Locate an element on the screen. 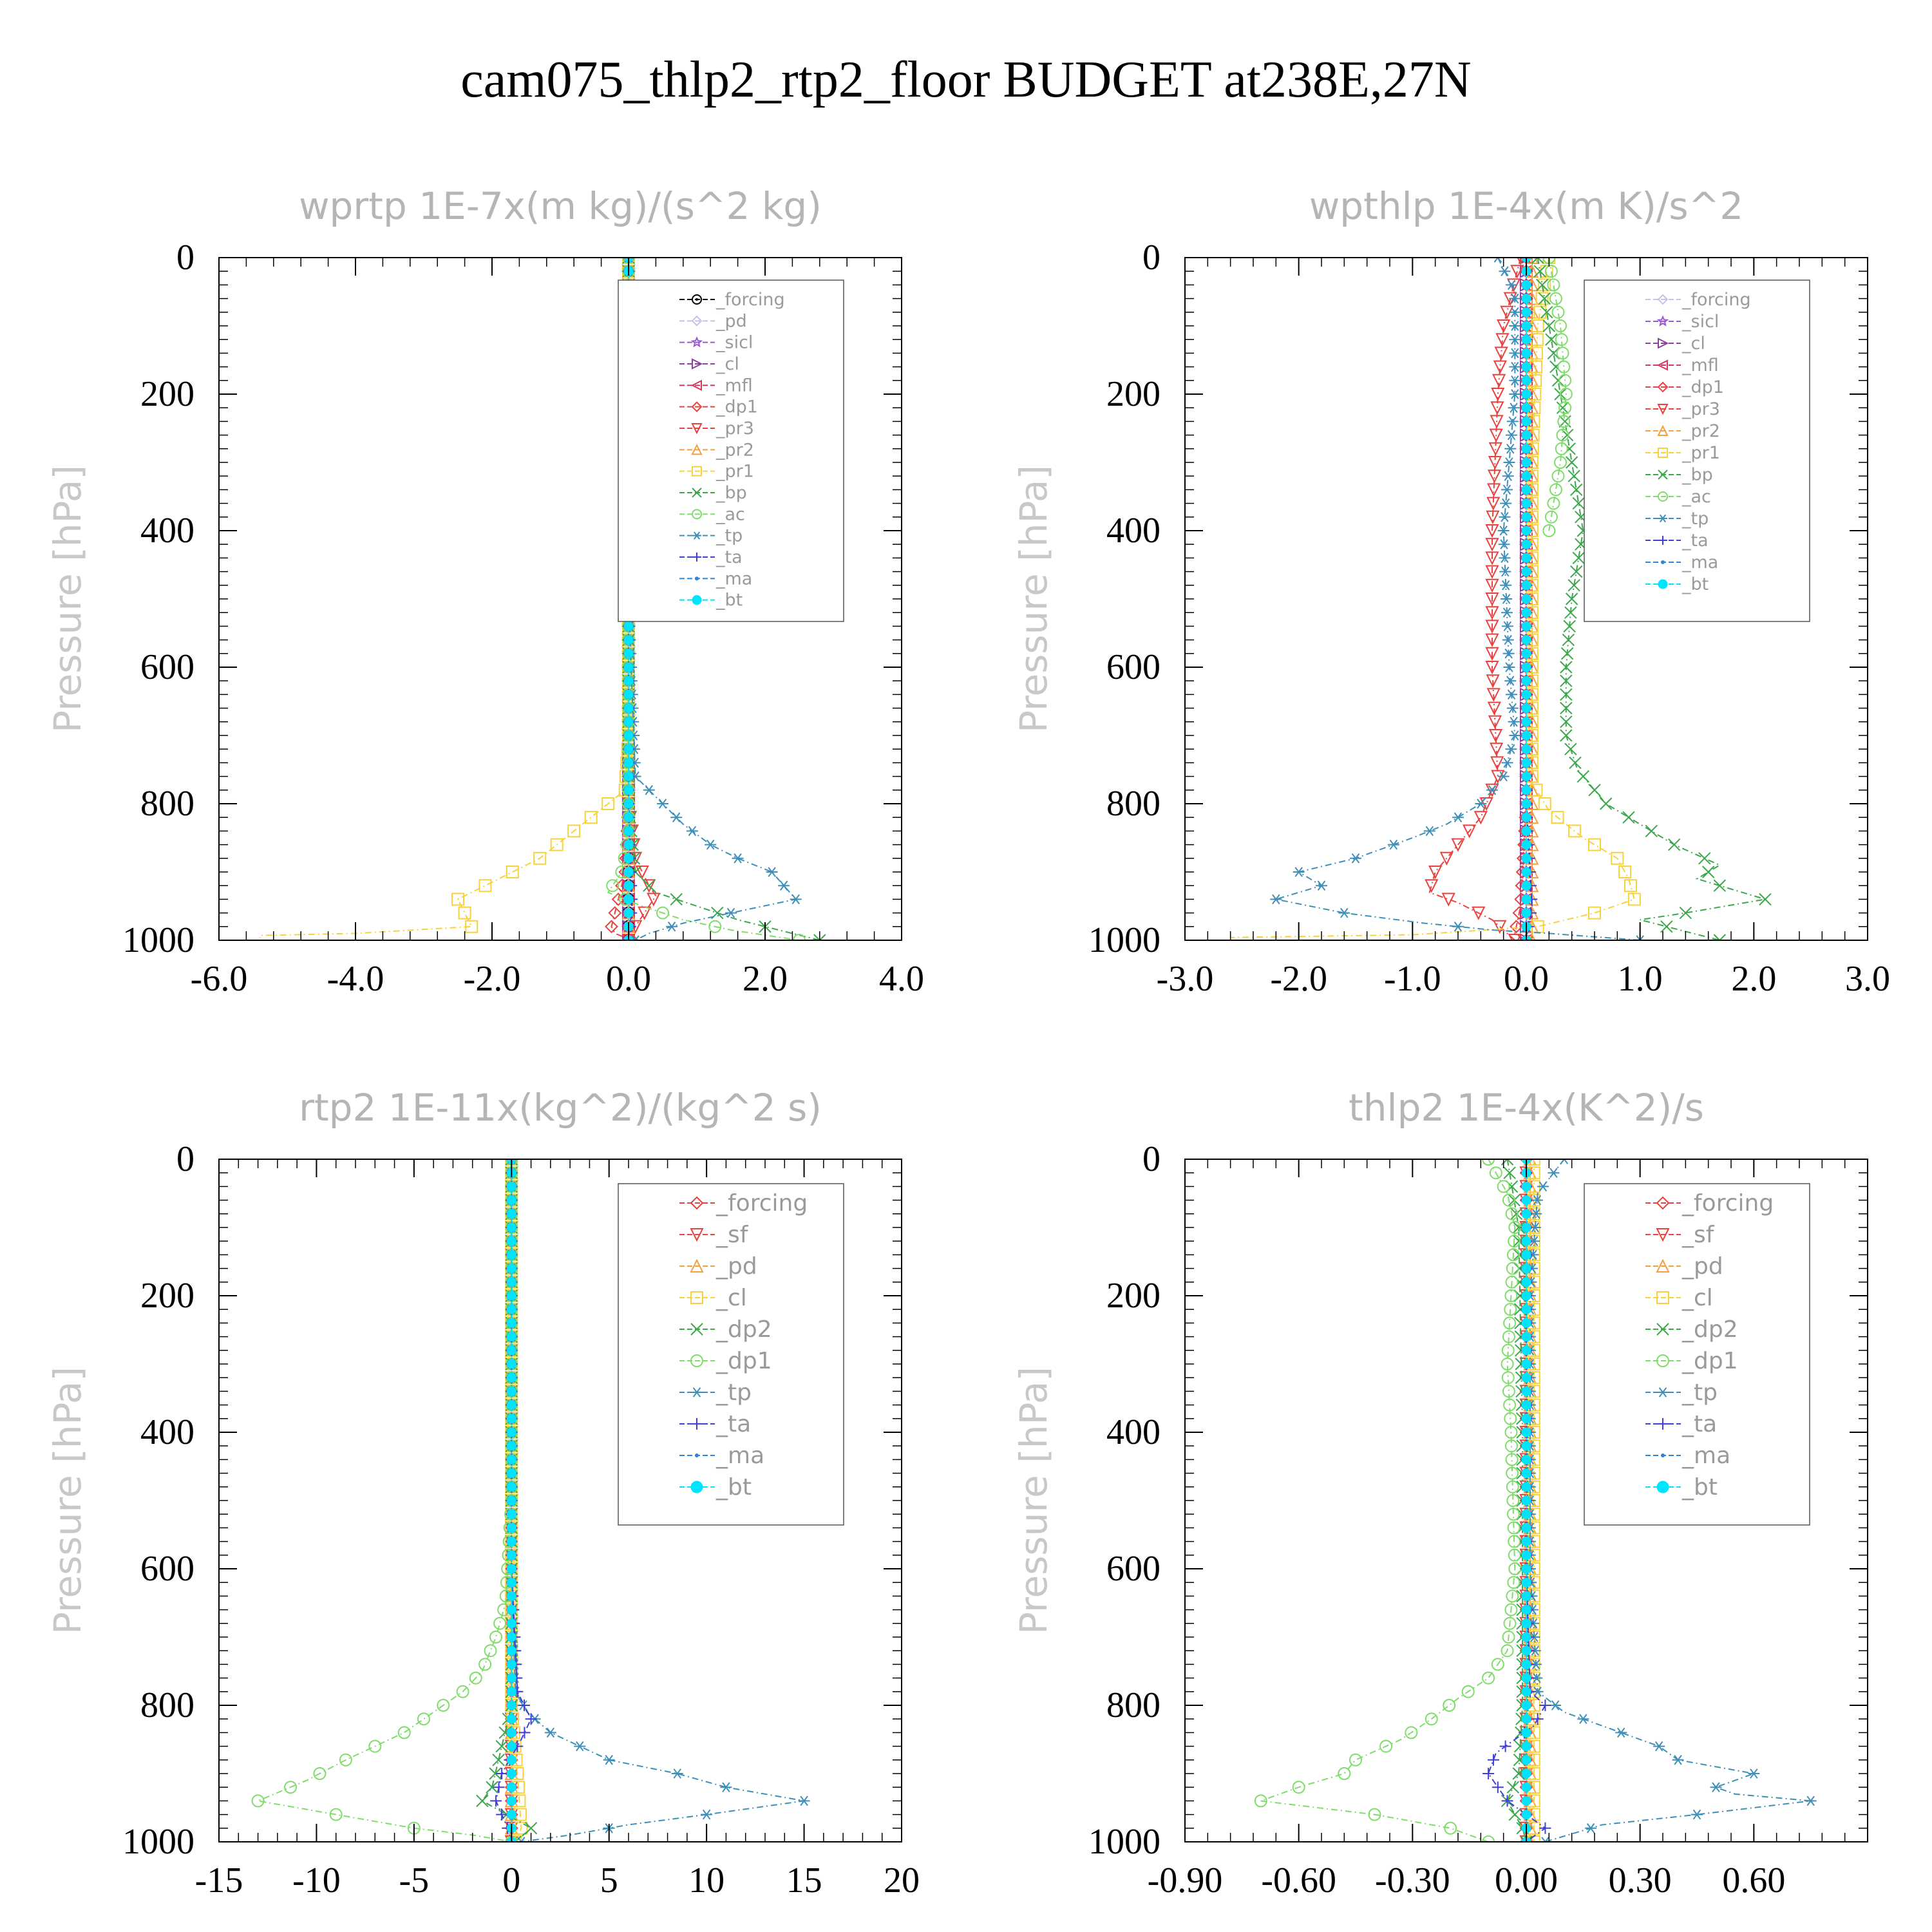  legend-entry: _pr1 is located at coordinates (1682, 453).